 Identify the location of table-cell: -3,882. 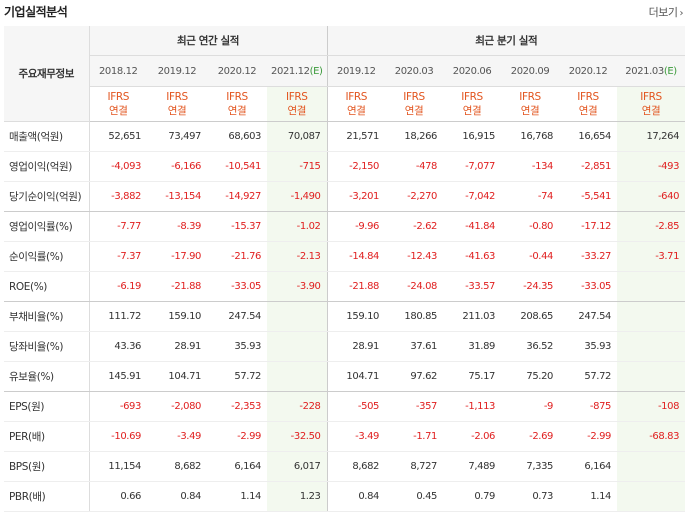
(118, 196).